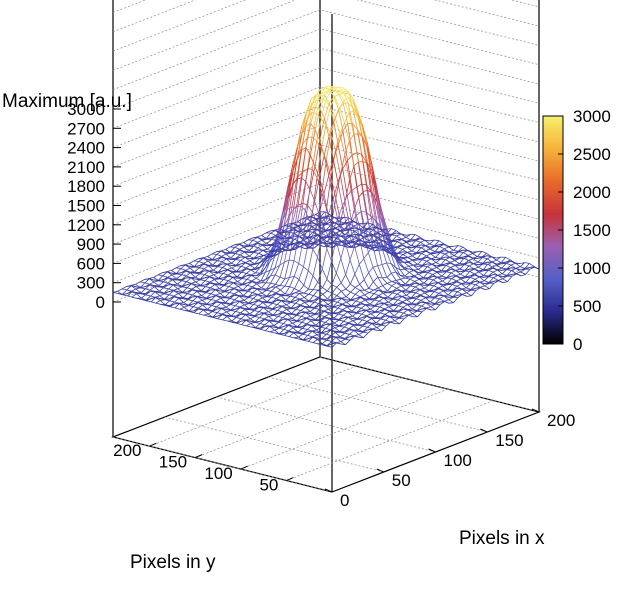  What do you see at coordinates (67, 101) in the screenshot?
I see `z-axis-label: Maximum [a.u.]` at bounding box center [67, 101].